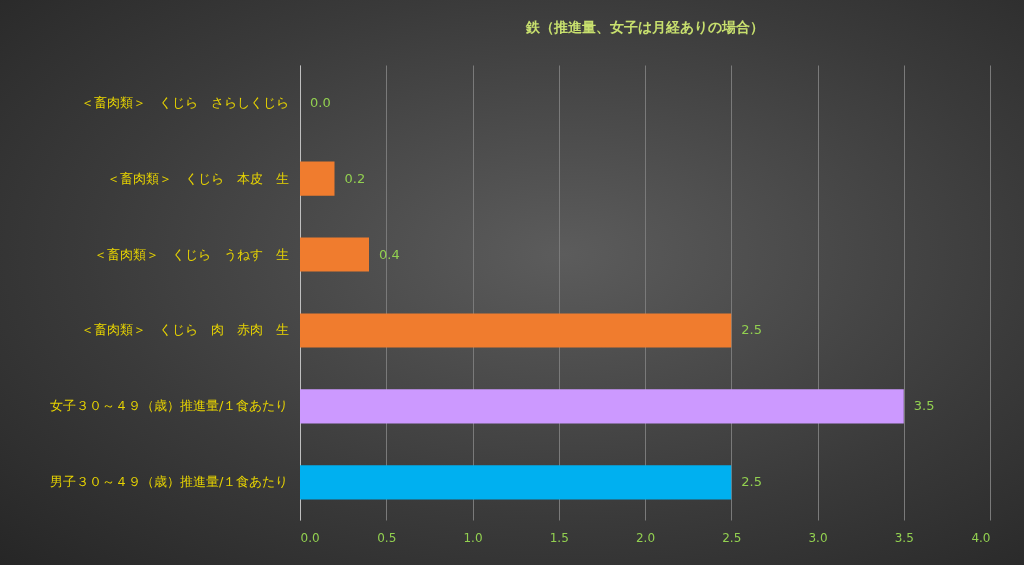  Describe the element at coordinates (184, 102) in the screenshot. I see `y-tick-label: ＜畜肉類＞ くじら さらしくじら` at that location.